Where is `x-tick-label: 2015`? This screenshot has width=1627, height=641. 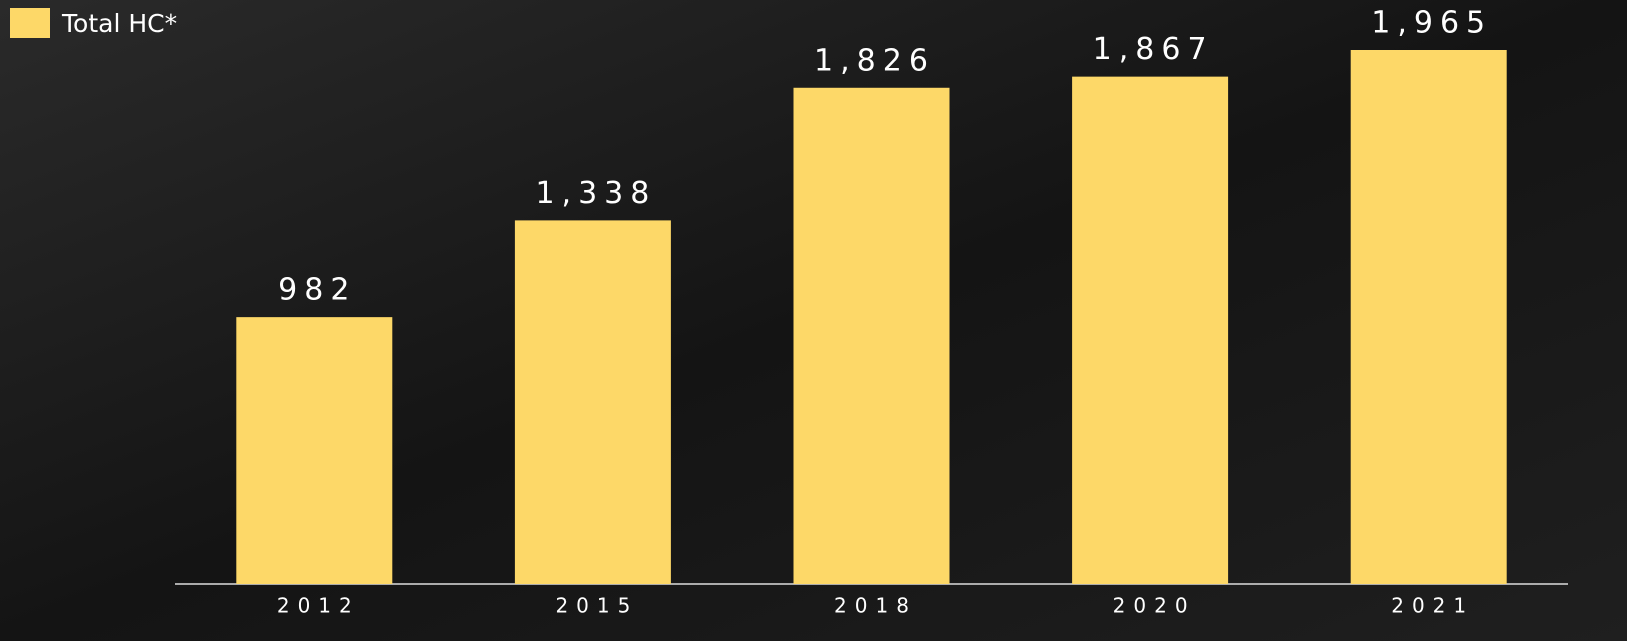 x-tick-label: 2015 is located at coordinates (596, 606).